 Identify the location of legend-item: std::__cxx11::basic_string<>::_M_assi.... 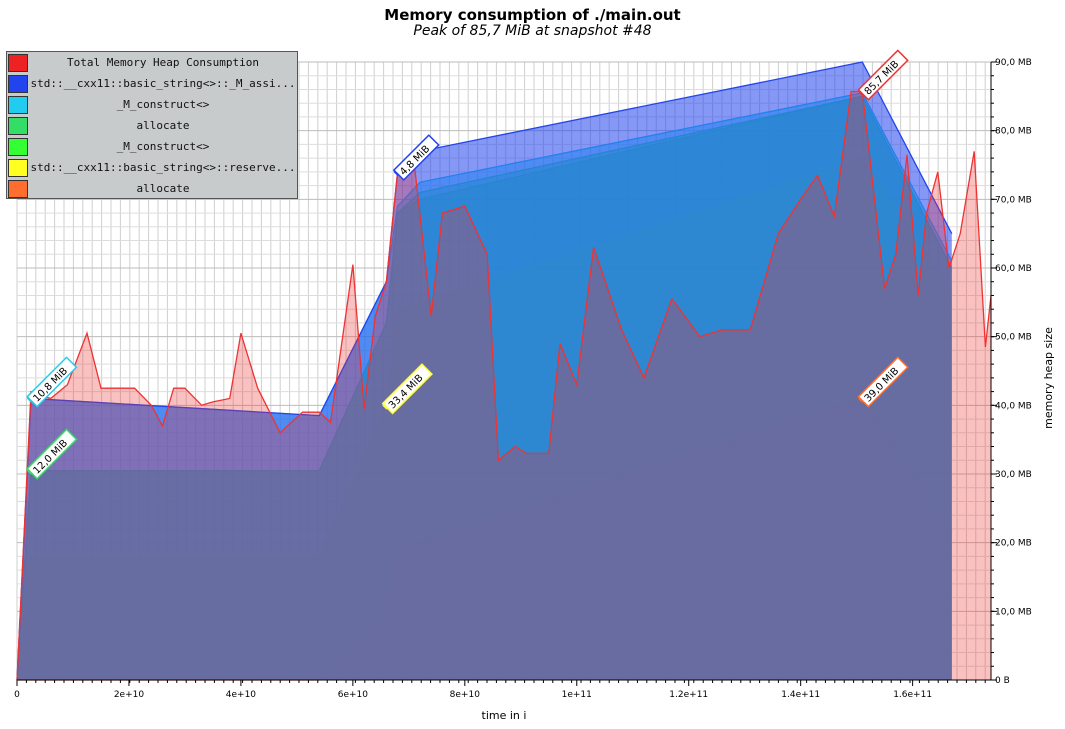
(152, 84).